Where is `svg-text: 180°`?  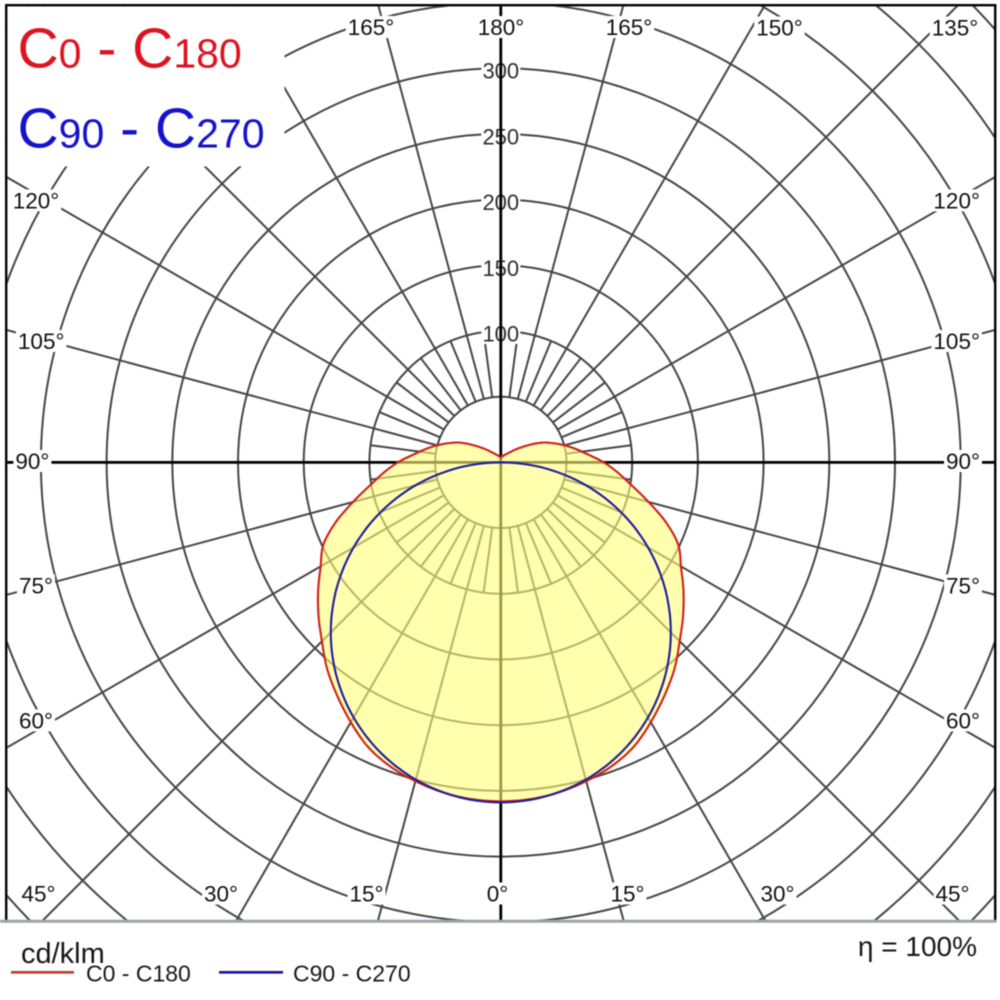
svg-text: 180° is located at coordinates (501, 27).